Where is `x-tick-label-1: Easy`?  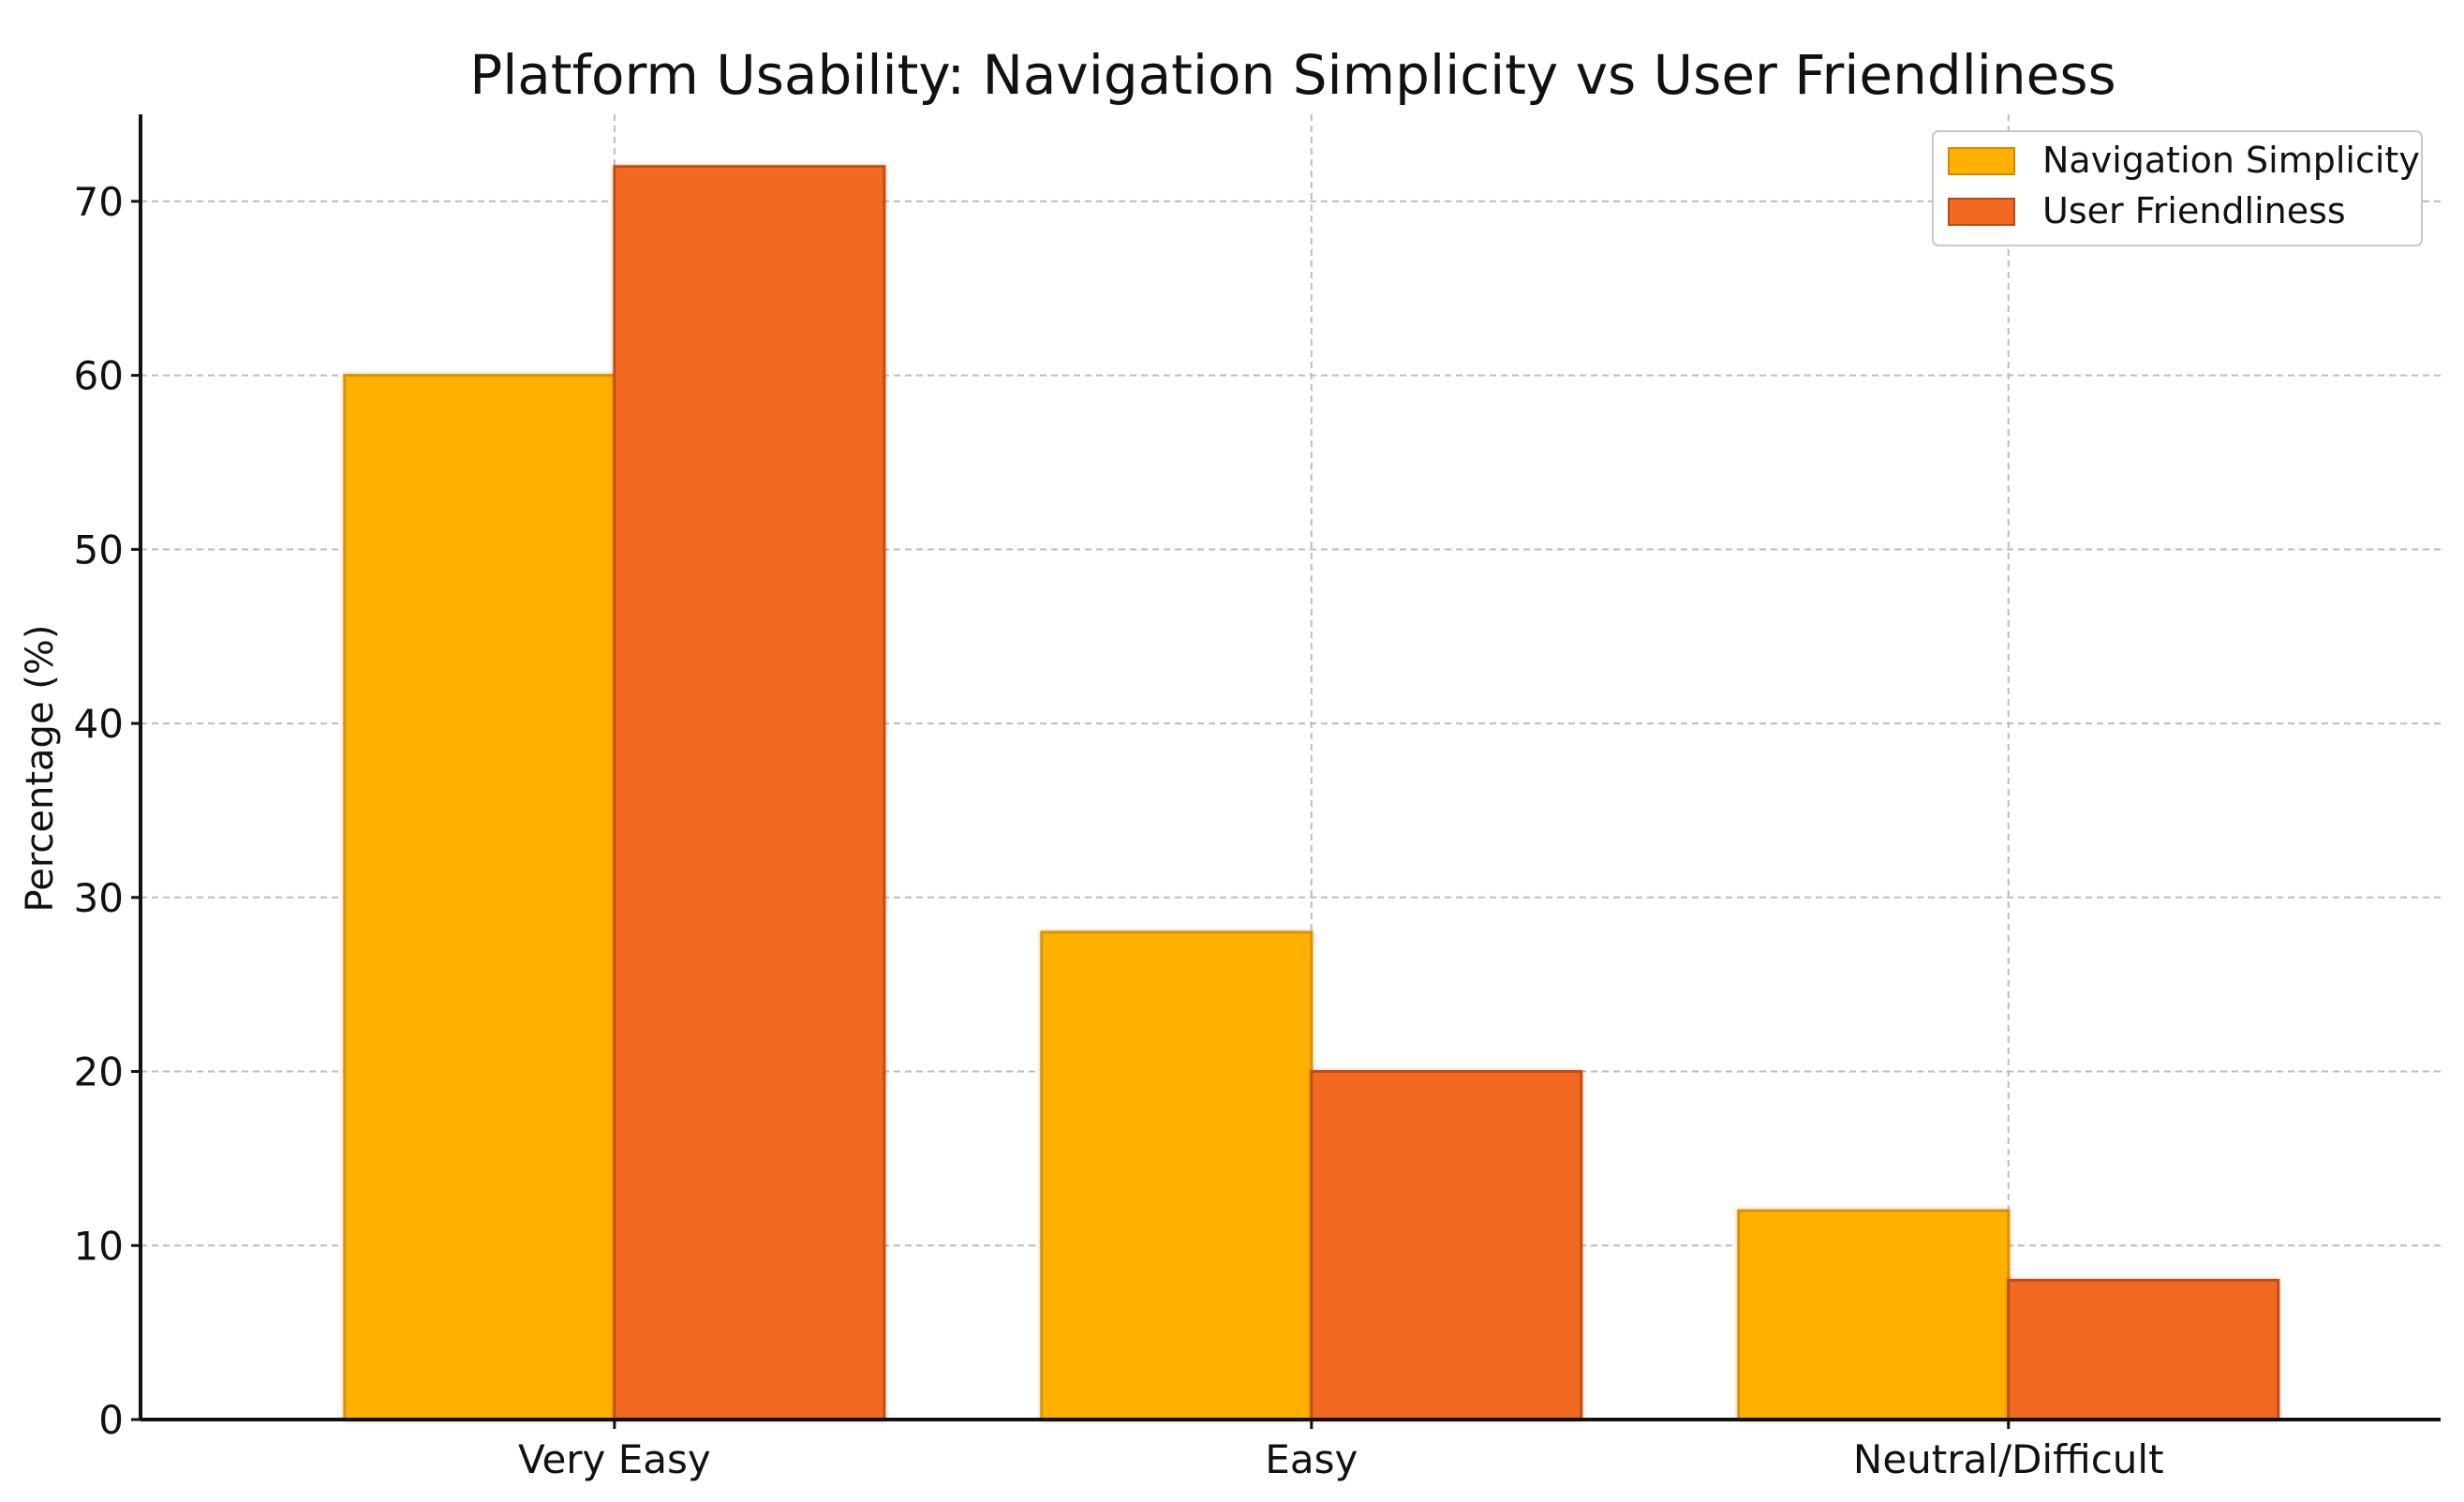 x-tick-label-1: Easy is located at coordinates (1311, 1459).